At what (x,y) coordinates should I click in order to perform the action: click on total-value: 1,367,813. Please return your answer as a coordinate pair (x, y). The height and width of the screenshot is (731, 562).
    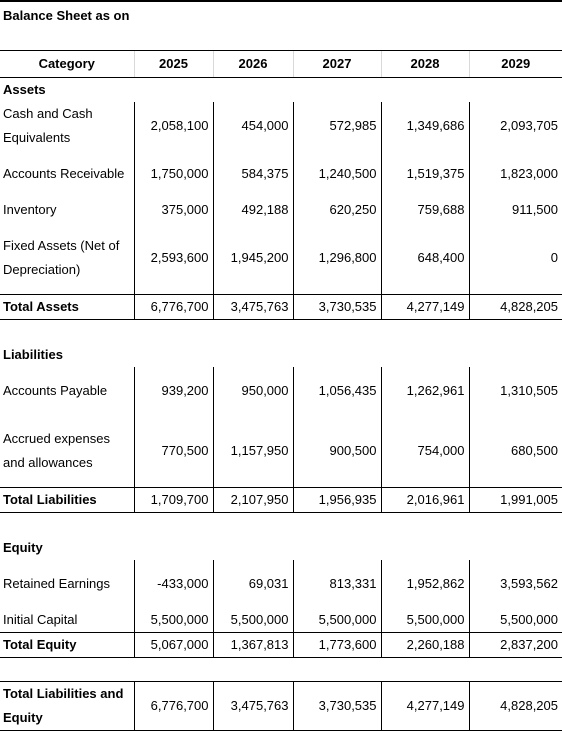
    Looking at the image, I should click on (252, 645).